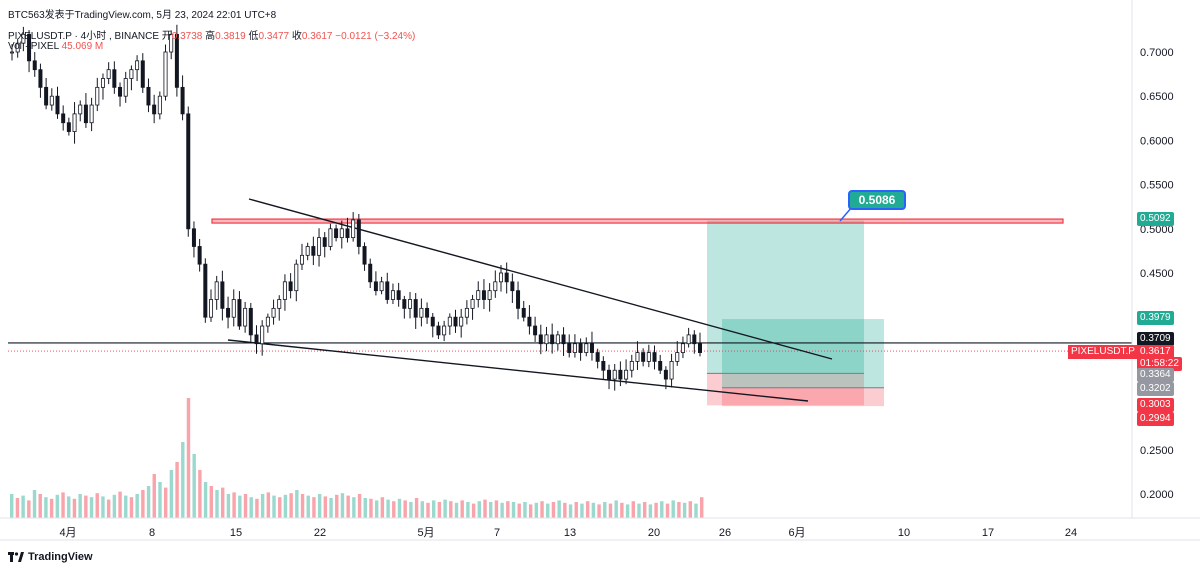 This screenshot has width=1200, height=571. What do you see at coordinates (570, 533) in the screenshot?
I see `x-tick-label: 13` at bounding box center [570, 533].